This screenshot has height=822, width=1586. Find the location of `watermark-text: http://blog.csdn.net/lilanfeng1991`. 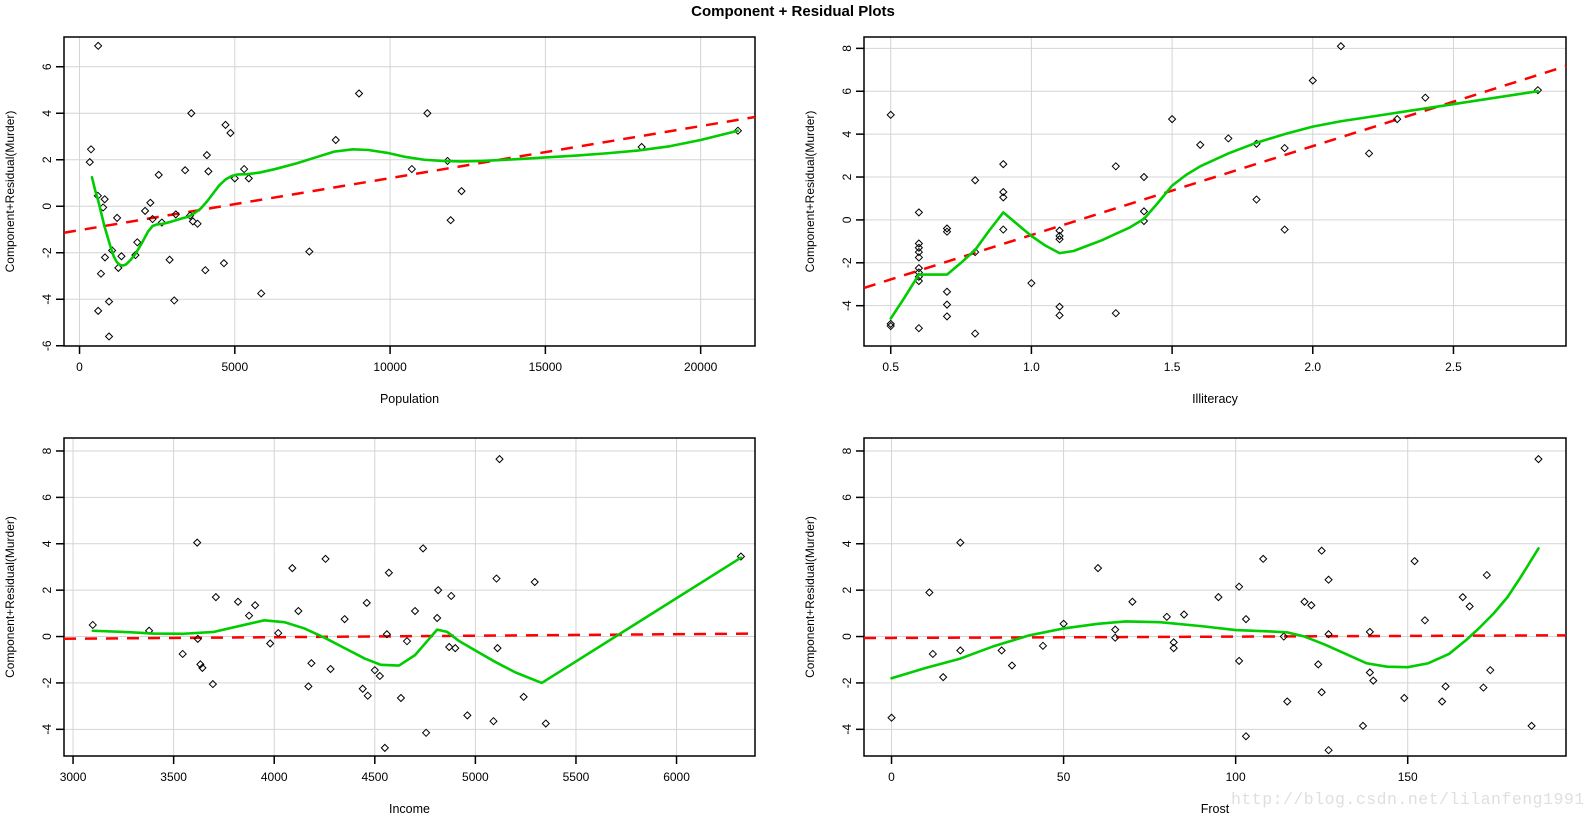

watermark-text: http://blog.csdn.net/lilanfeng1991 is located at coordinates (1408, 799).